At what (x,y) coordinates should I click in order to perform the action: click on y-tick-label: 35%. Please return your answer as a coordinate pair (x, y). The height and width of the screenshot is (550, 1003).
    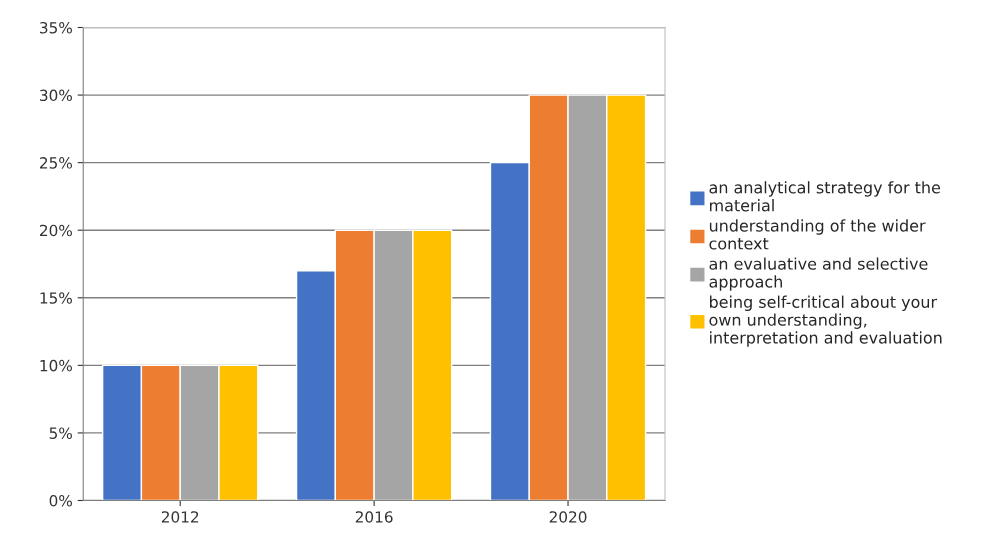
    Looking at the image, I should click on (56, 27).